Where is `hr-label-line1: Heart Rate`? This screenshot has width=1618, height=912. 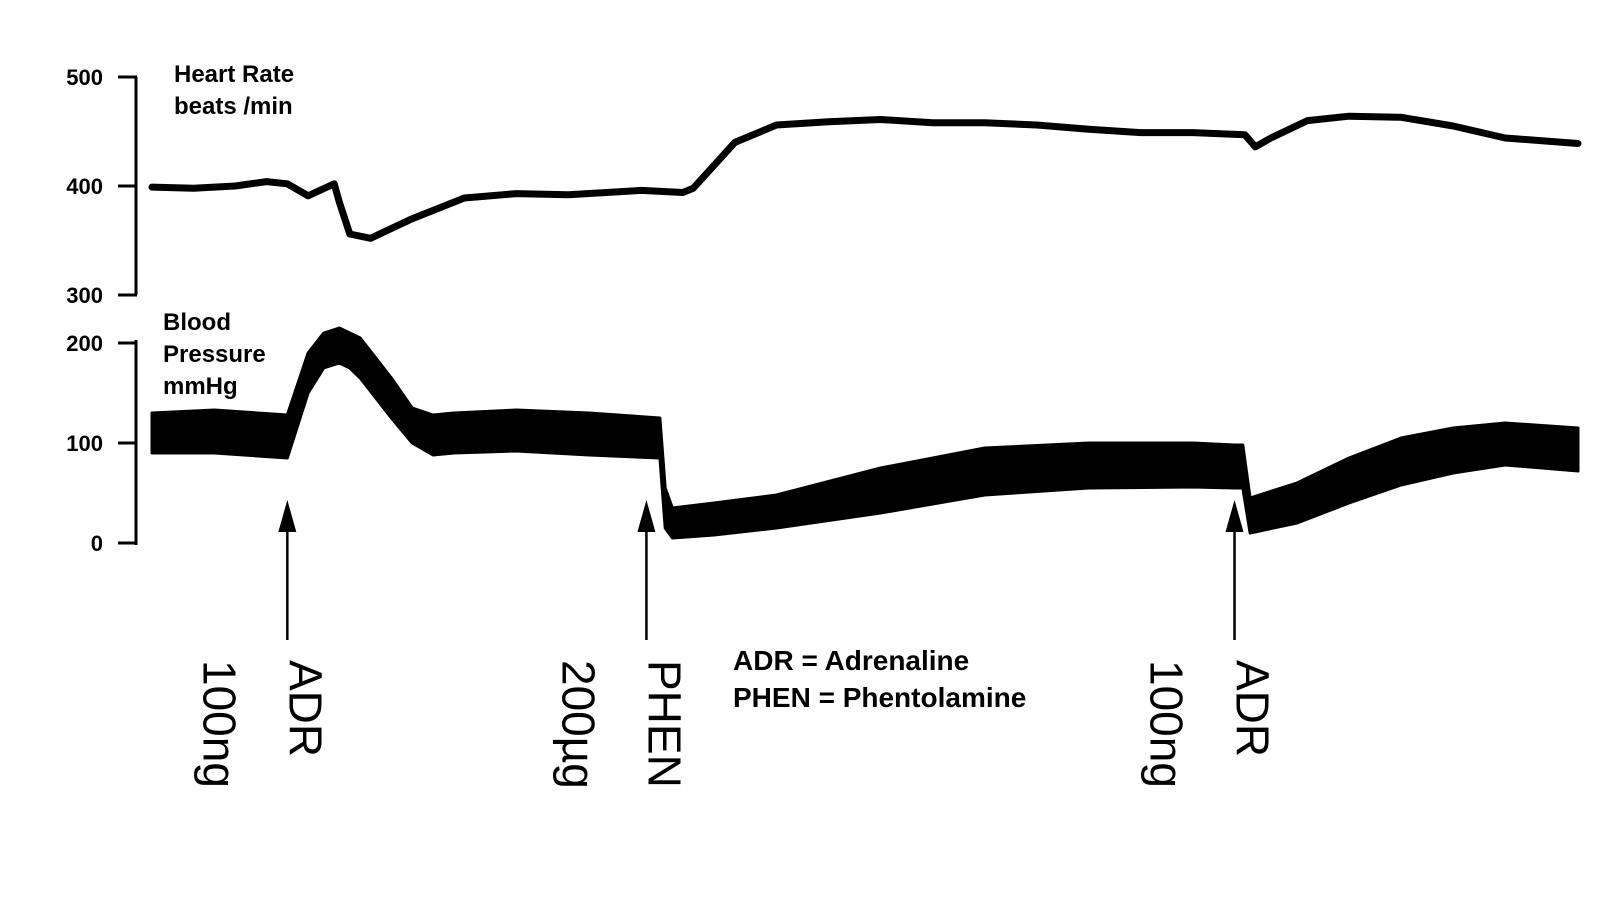 hr-label-line1: Heart Rate is located at coordinates (234, 74).